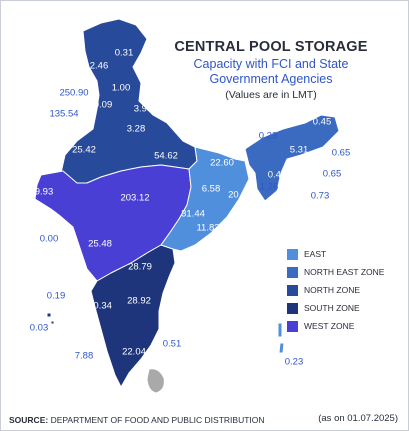 The image size is (409, 431). I want to click on value-bihar: 22.60, so click(222, 163).